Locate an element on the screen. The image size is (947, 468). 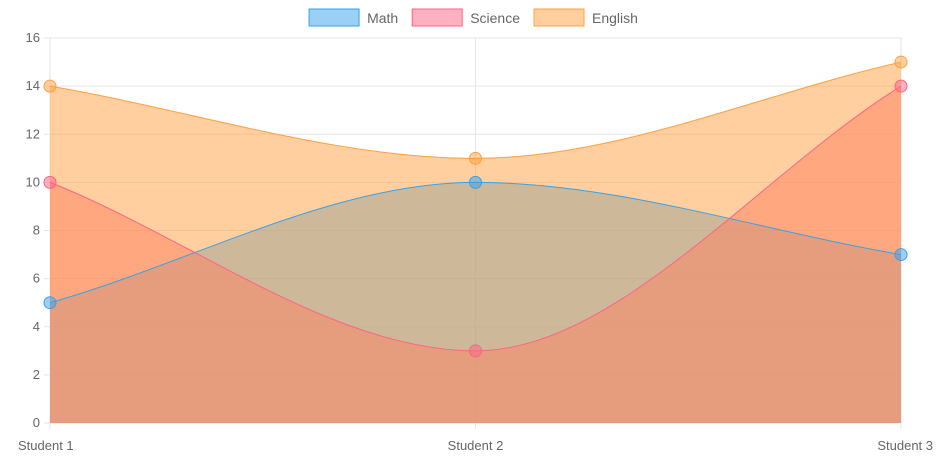
y-tick-label: 10 is located at coordinates (33, 181).